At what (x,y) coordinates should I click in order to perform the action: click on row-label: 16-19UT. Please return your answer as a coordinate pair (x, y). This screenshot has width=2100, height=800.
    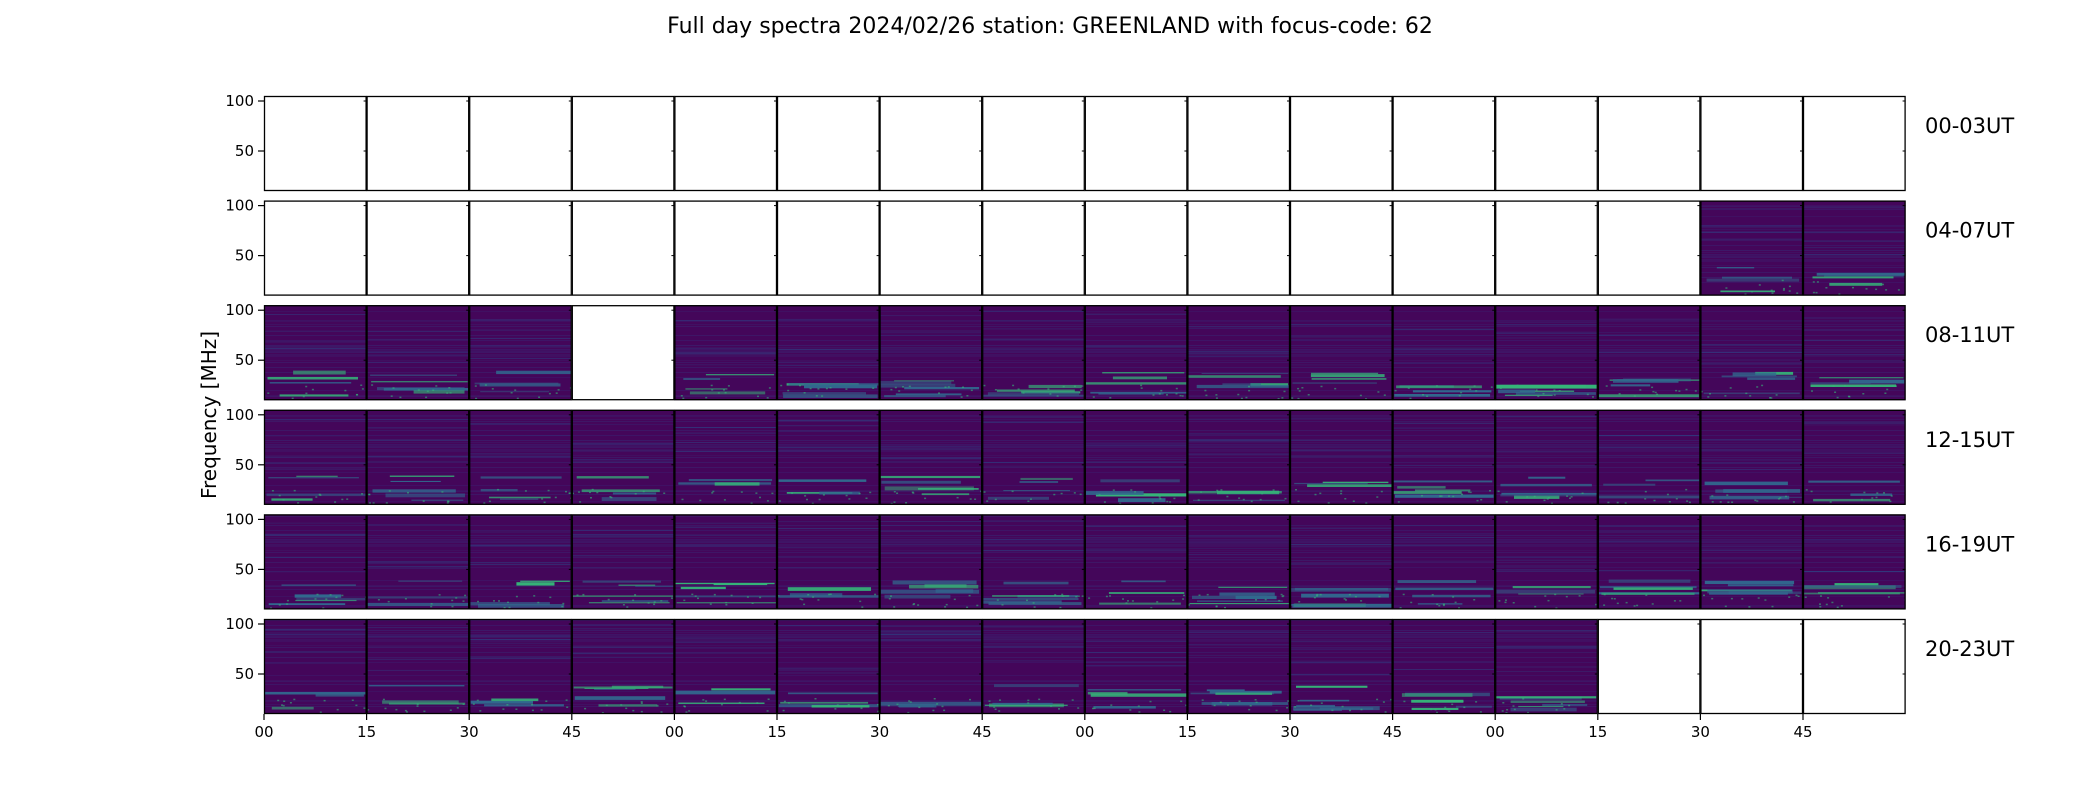
    Looking at the image, I should click on (1969, 544).